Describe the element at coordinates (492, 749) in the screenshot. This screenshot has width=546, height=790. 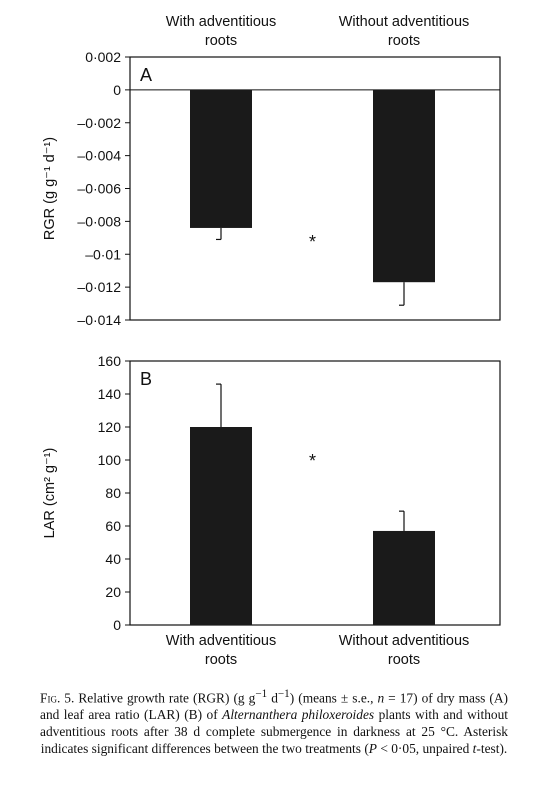
I see `caption-text: -test).` at that location.